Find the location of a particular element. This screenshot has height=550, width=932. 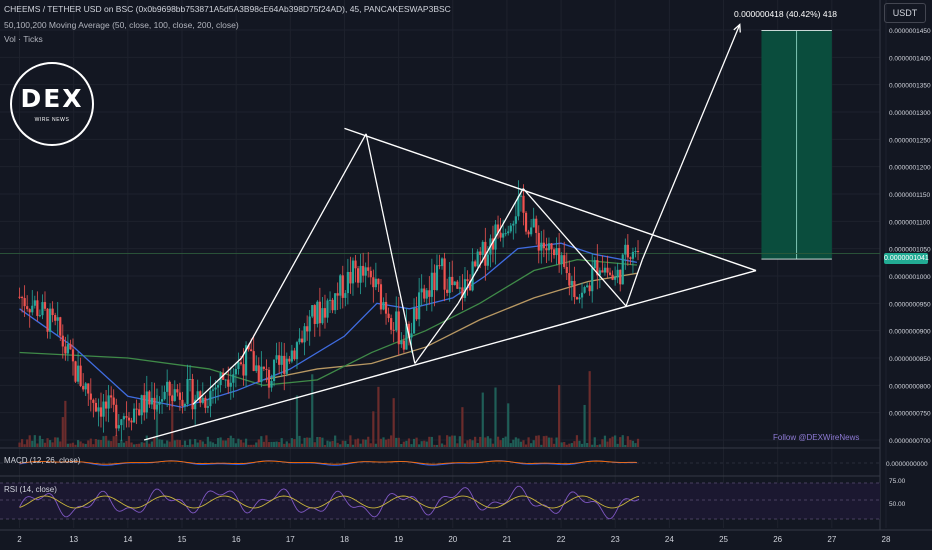

logo-text: DEX is located at coordinates (52, 98).